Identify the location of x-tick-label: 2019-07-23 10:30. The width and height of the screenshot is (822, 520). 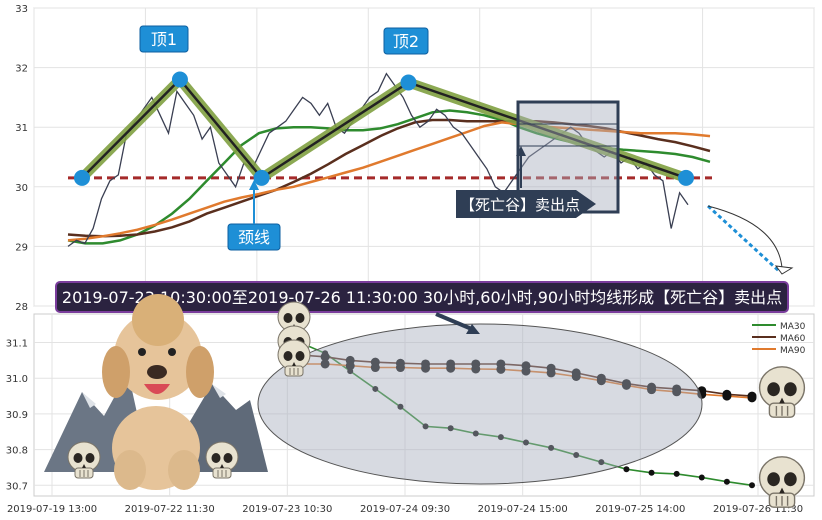
(287, 509).